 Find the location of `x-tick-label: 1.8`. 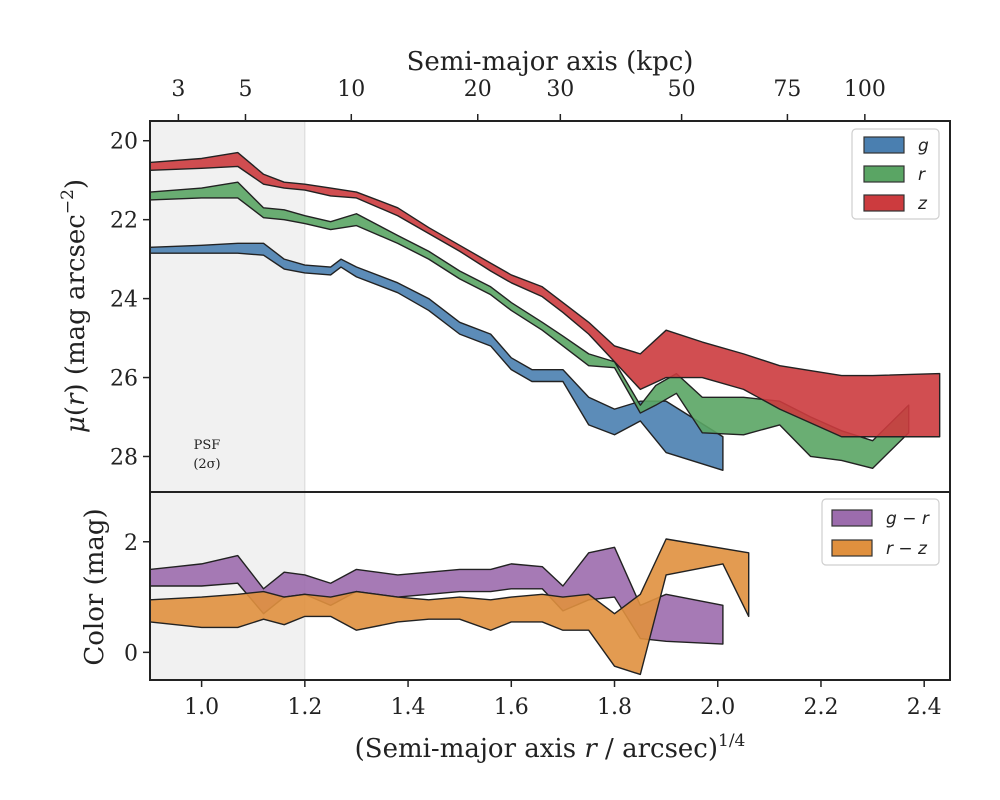

x-tick-label: 1.8 is located at coordinates (614, 707).